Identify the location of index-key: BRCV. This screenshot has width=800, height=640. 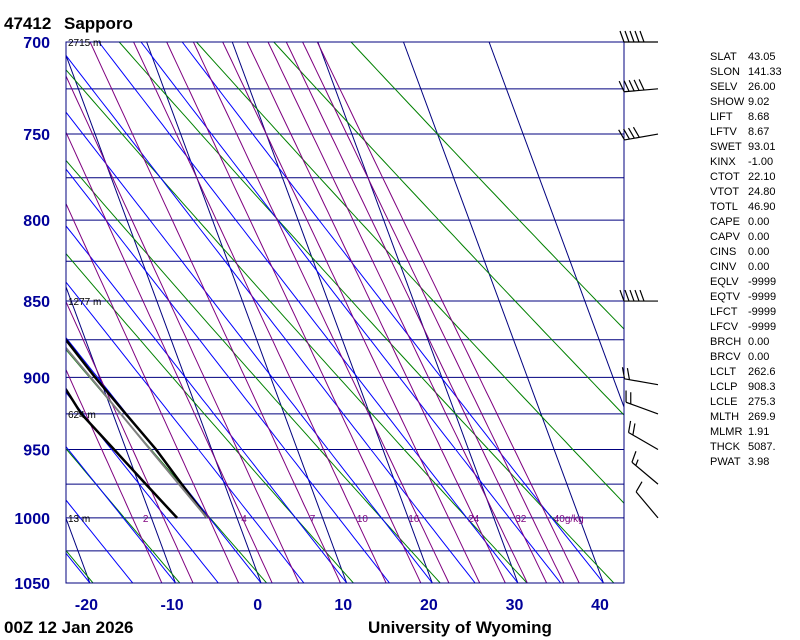
(725, 357).